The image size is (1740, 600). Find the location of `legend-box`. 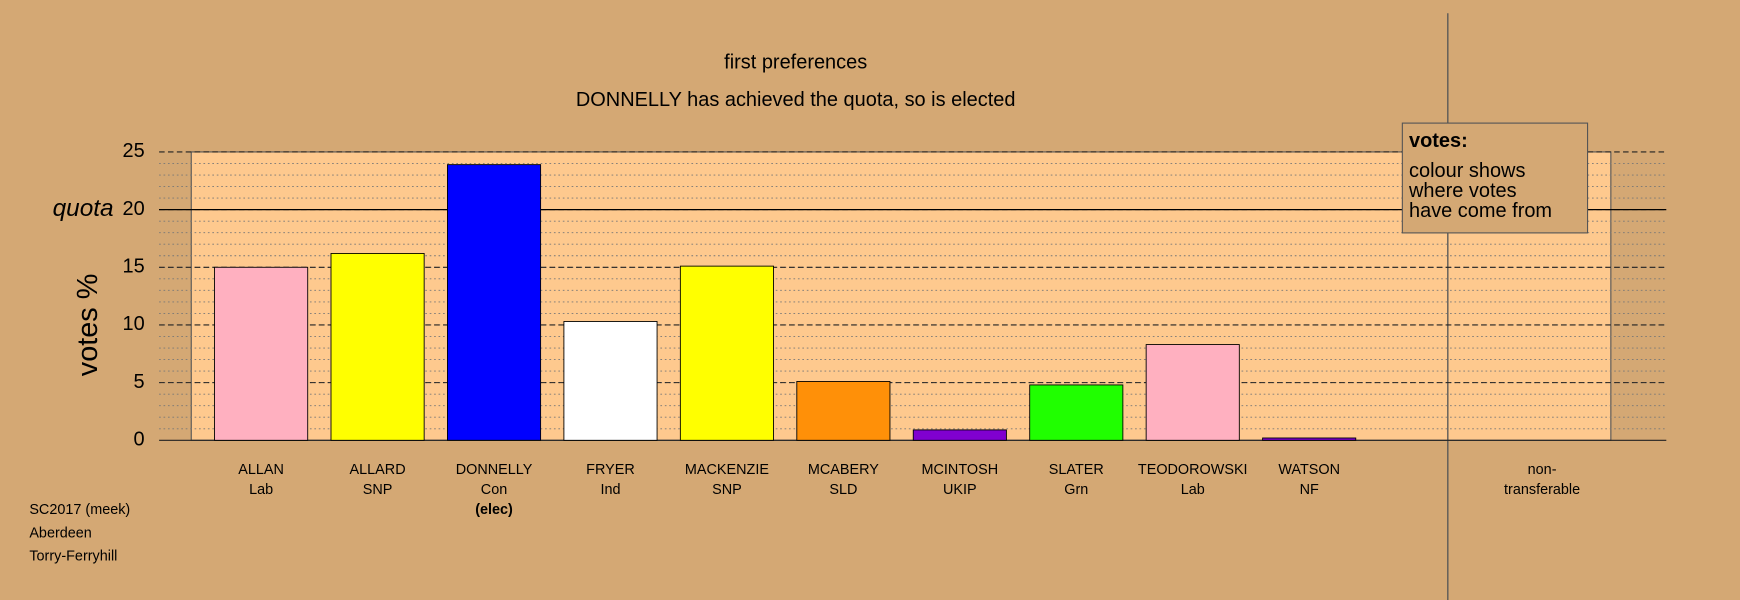

legend-box is located at coordinates (1495, 178).